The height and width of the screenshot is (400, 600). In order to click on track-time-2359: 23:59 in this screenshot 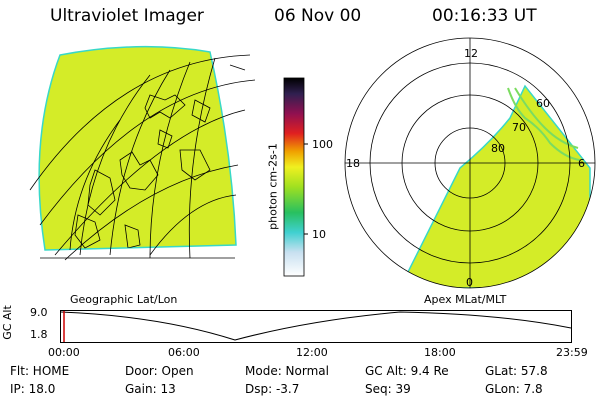, I will do `click(572, 352)`.